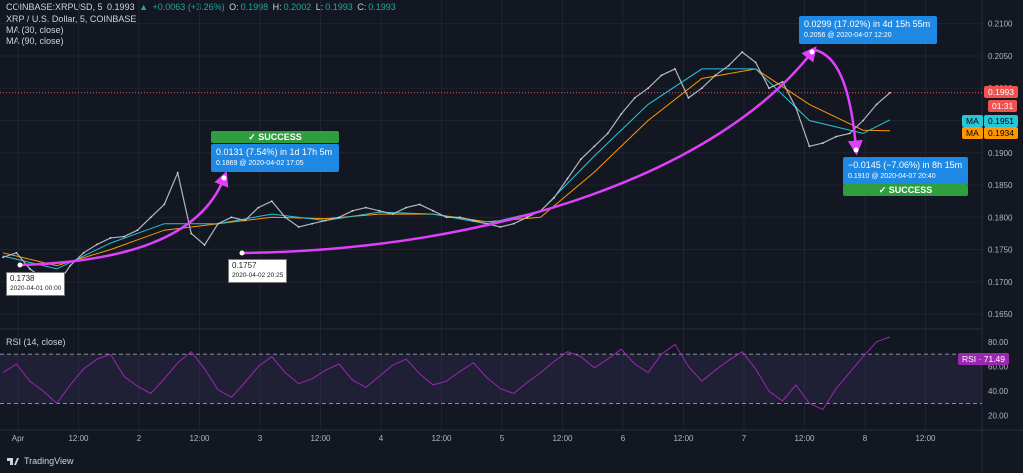  Describe the element at coordinates (868, 24) in the screenshot. I see `projection-box-2-main: 0.0299 (17.02%) in 4d 15h 55m` at that location.